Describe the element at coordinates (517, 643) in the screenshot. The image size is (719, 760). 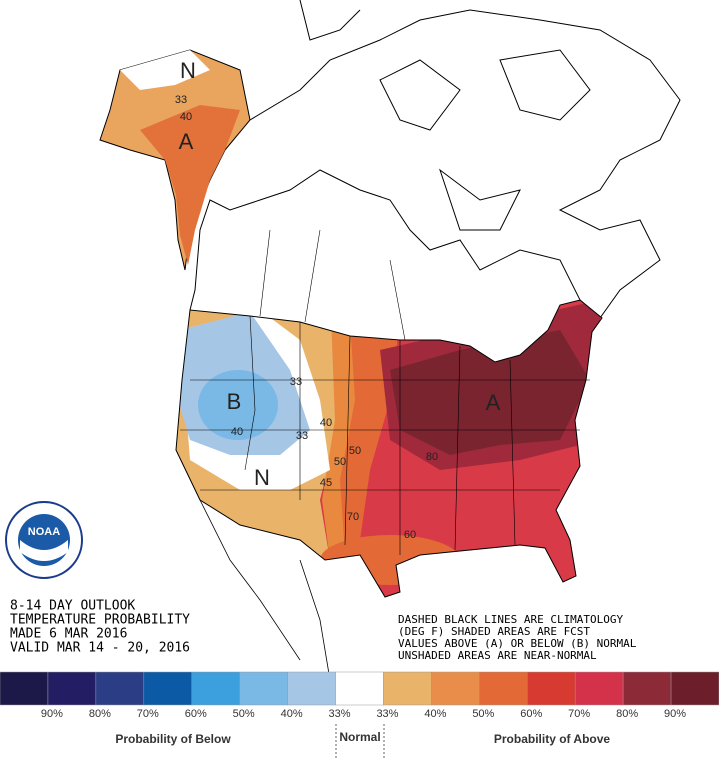
I see `note-line: VALUES ABOVE (A) OR BELOW (B) NORMAL` at that location.